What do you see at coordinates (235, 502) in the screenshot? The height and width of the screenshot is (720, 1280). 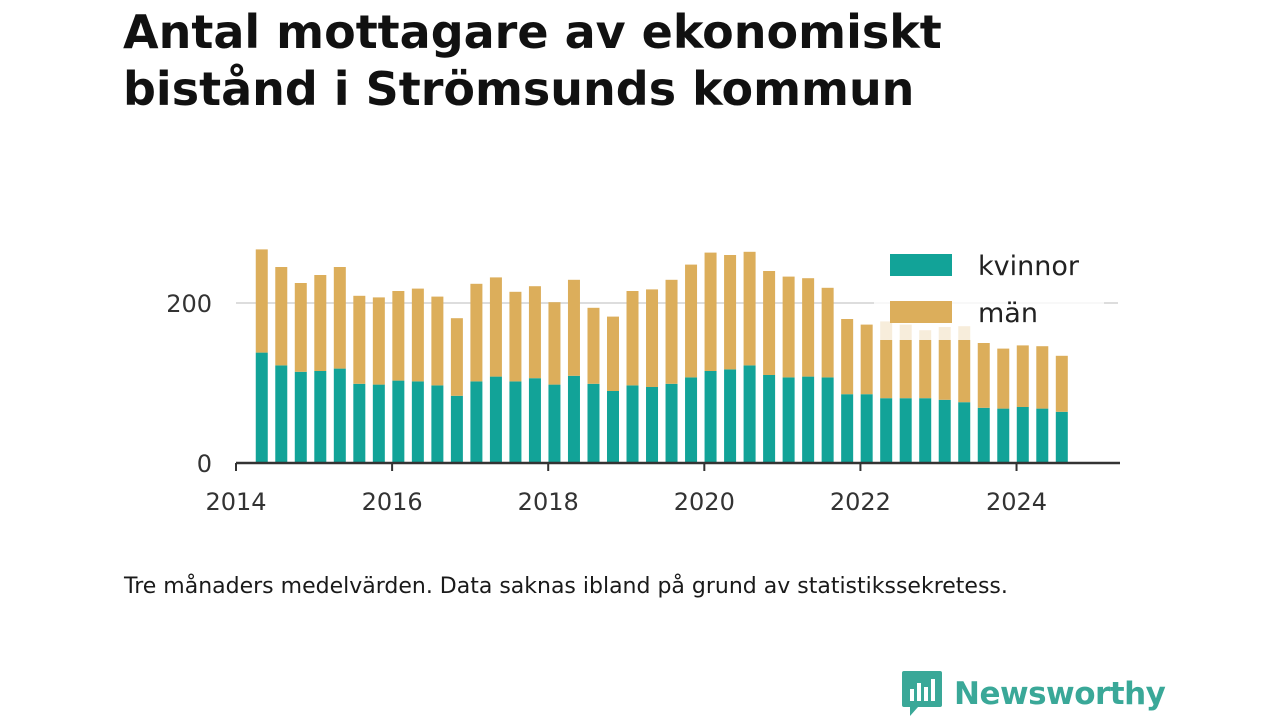 I see `x-tick-label: 2014` at bounding box center [235, 502].